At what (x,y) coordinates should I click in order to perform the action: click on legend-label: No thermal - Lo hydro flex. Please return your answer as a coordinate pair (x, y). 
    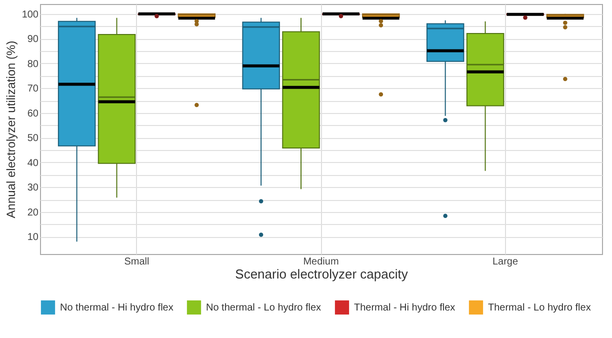
    Looking at the image, I should click on (264, 308).